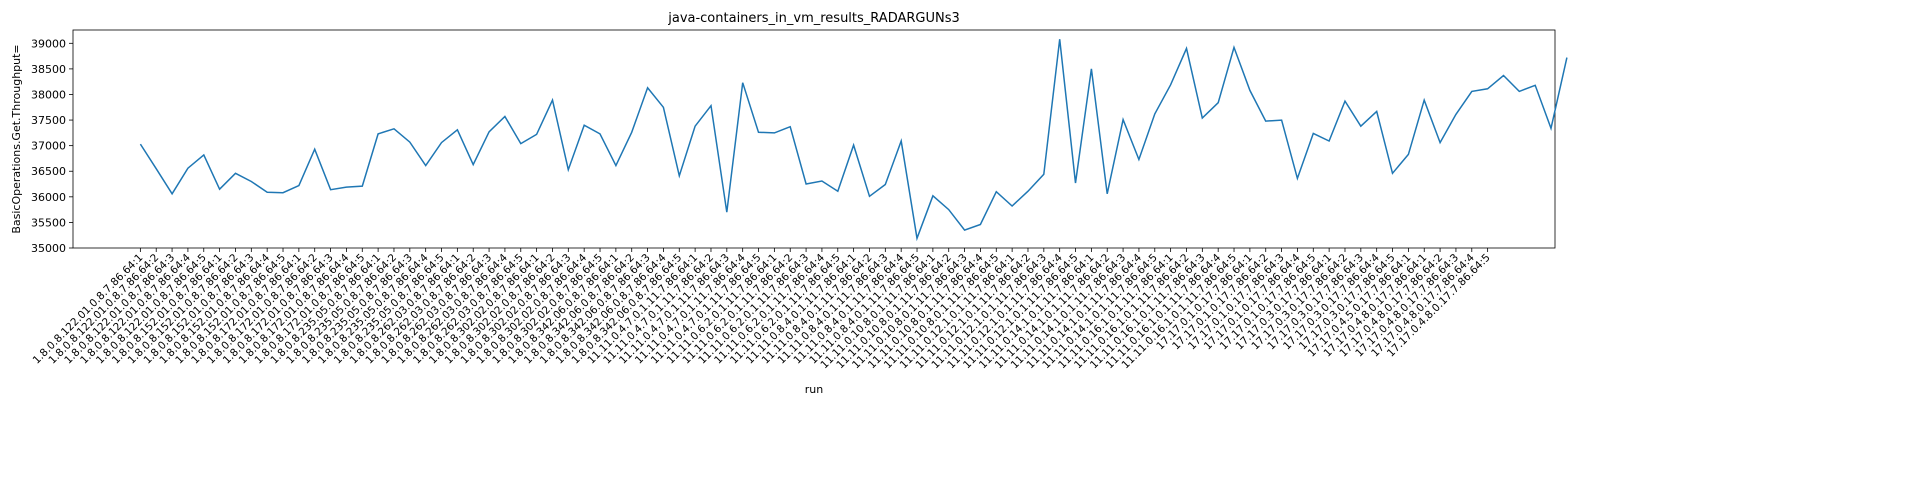  What do you see at coordinates (813, 18) in the screenshot?
I see `chart-title: java-containers_in_vm_results_RADARGUNs3` at bounding box center [813, 18].